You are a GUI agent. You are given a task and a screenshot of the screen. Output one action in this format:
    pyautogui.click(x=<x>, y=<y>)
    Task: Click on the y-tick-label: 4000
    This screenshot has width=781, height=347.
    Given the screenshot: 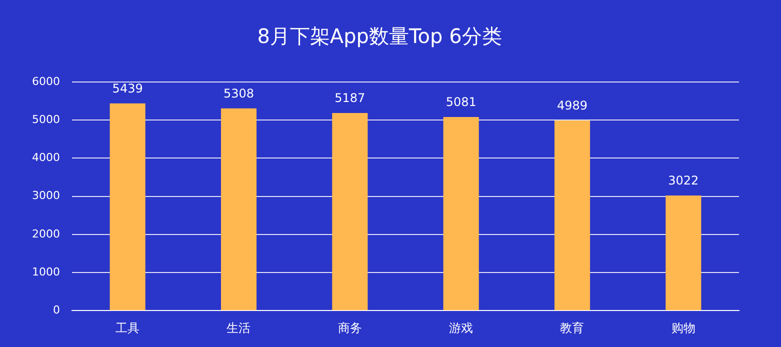 What is the action you would take?
    pyautogui.click(x=46, y=157)
    